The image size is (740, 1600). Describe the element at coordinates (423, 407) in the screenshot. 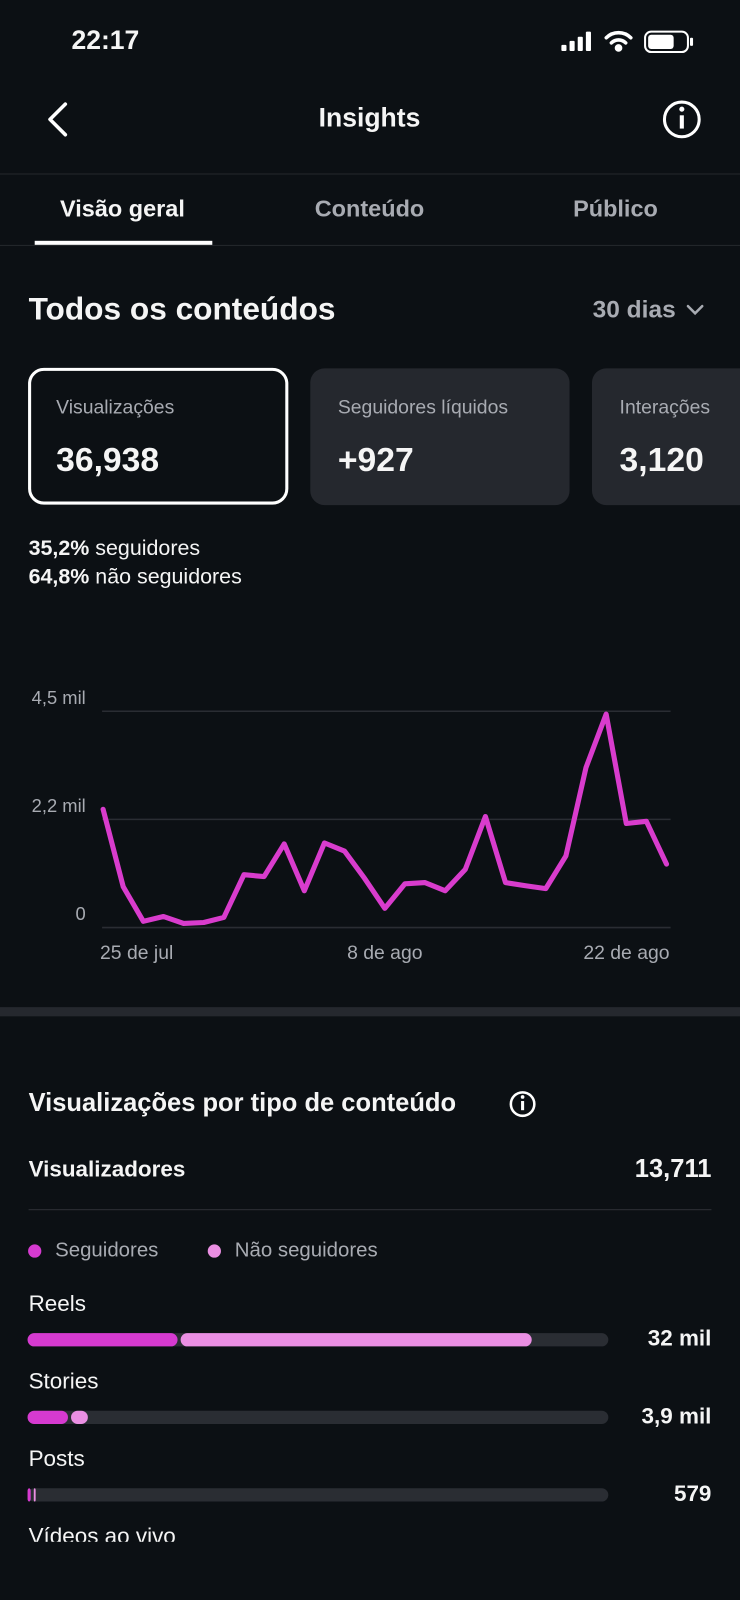

I see `metric-label: Seguidores líquidos` at that location.